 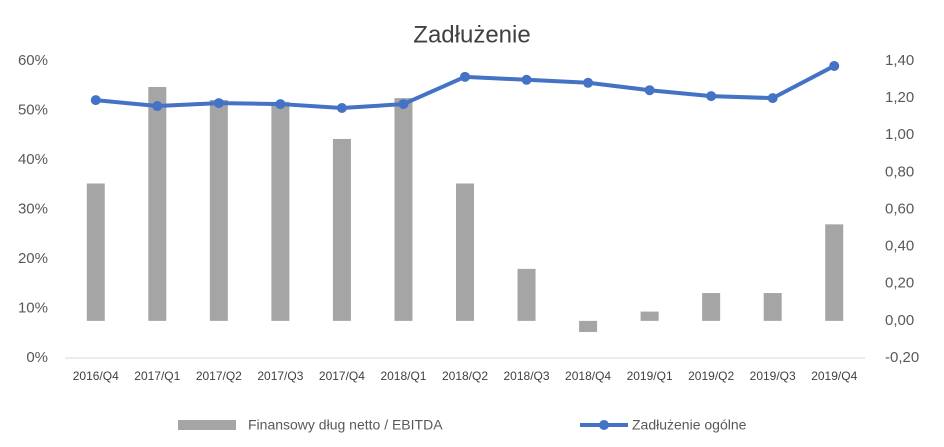 I want to click on y2-tick-label: 0,00, so click(x=899, y=320).